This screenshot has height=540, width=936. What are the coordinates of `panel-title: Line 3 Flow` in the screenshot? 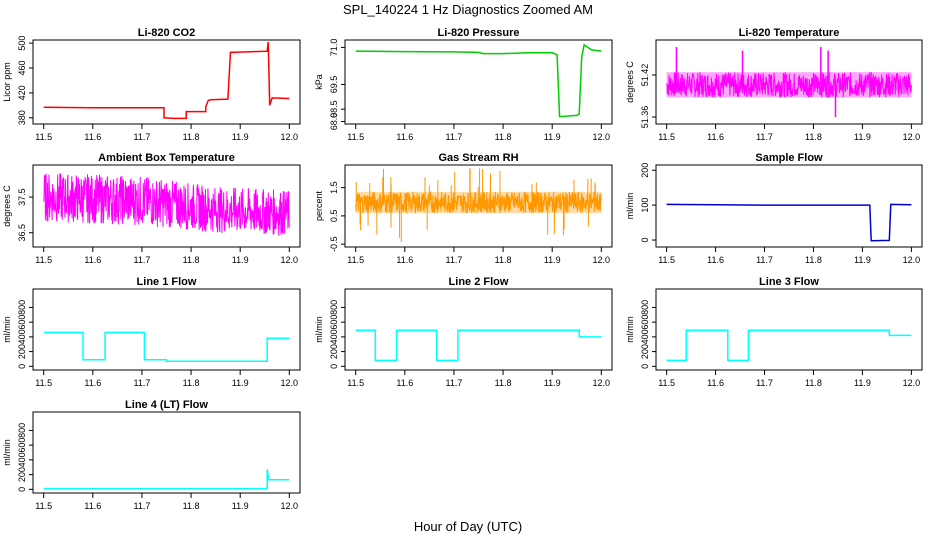 It's located at (789, 282).